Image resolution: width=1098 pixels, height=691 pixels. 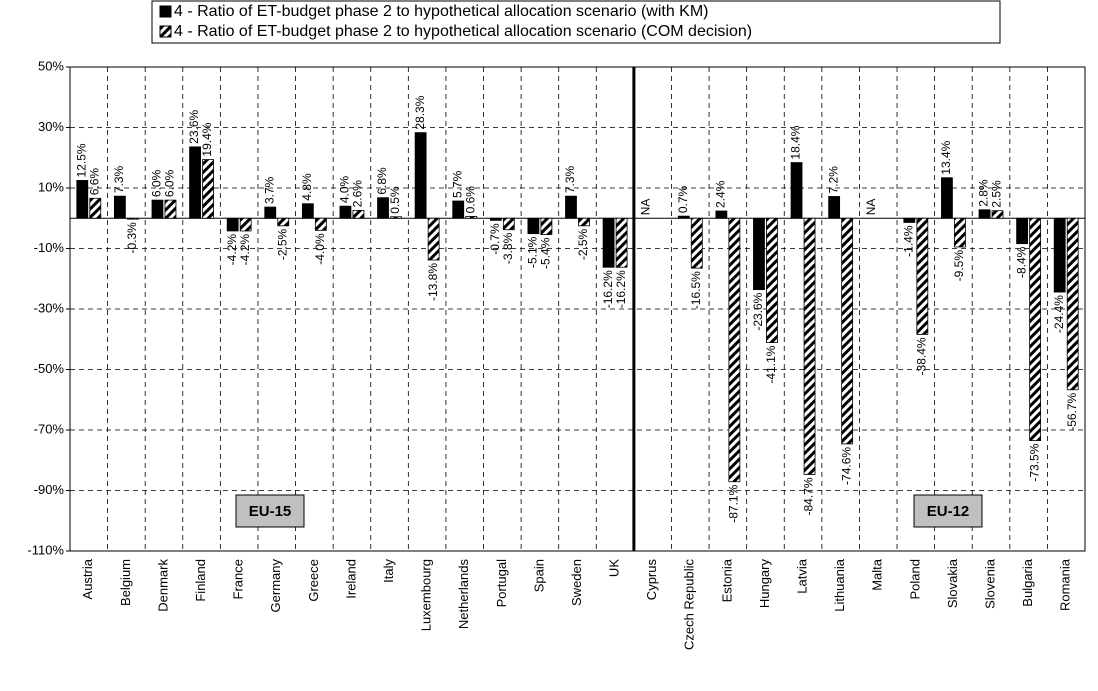 What do you see at coordinates (51, 186) in the screenshot?
I see `y-tick-label: 10%` at bounding box center [51, 186].